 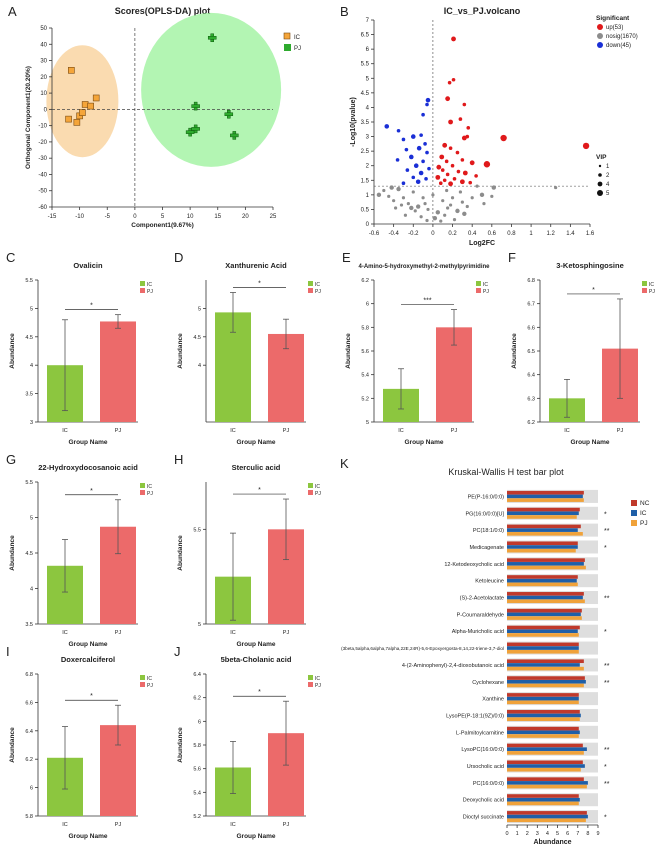 I want to click on y-tick-label-b: 0, so click(x=368, y=225).